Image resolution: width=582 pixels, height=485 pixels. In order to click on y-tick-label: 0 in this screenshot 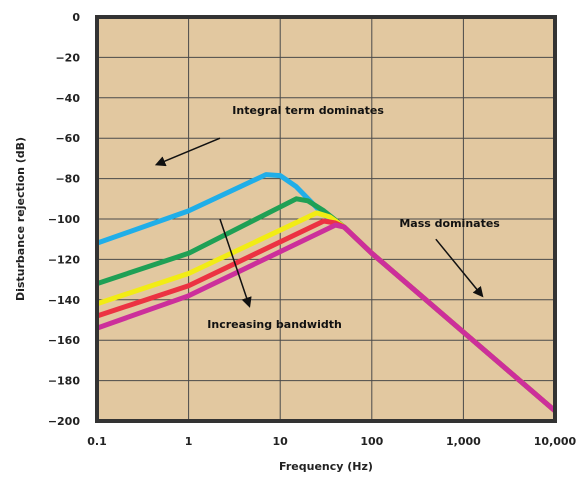, I will do `click(76, 17)`.